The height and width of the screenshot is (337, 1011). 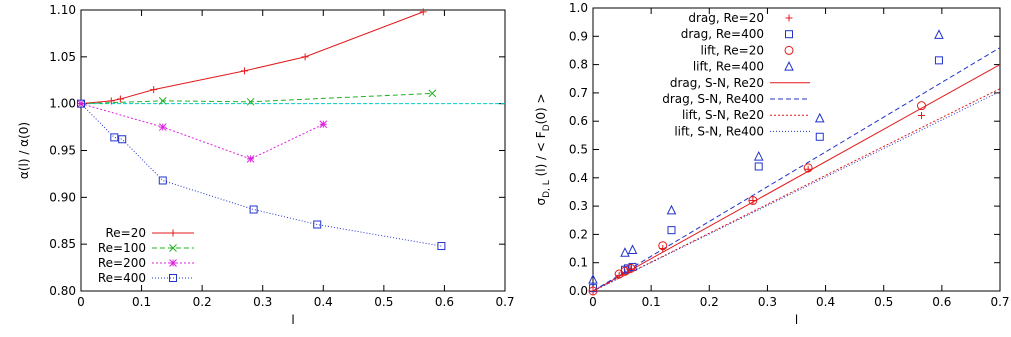 I want to click on y-tick-label: 0.7, so click(x=578, y=93).